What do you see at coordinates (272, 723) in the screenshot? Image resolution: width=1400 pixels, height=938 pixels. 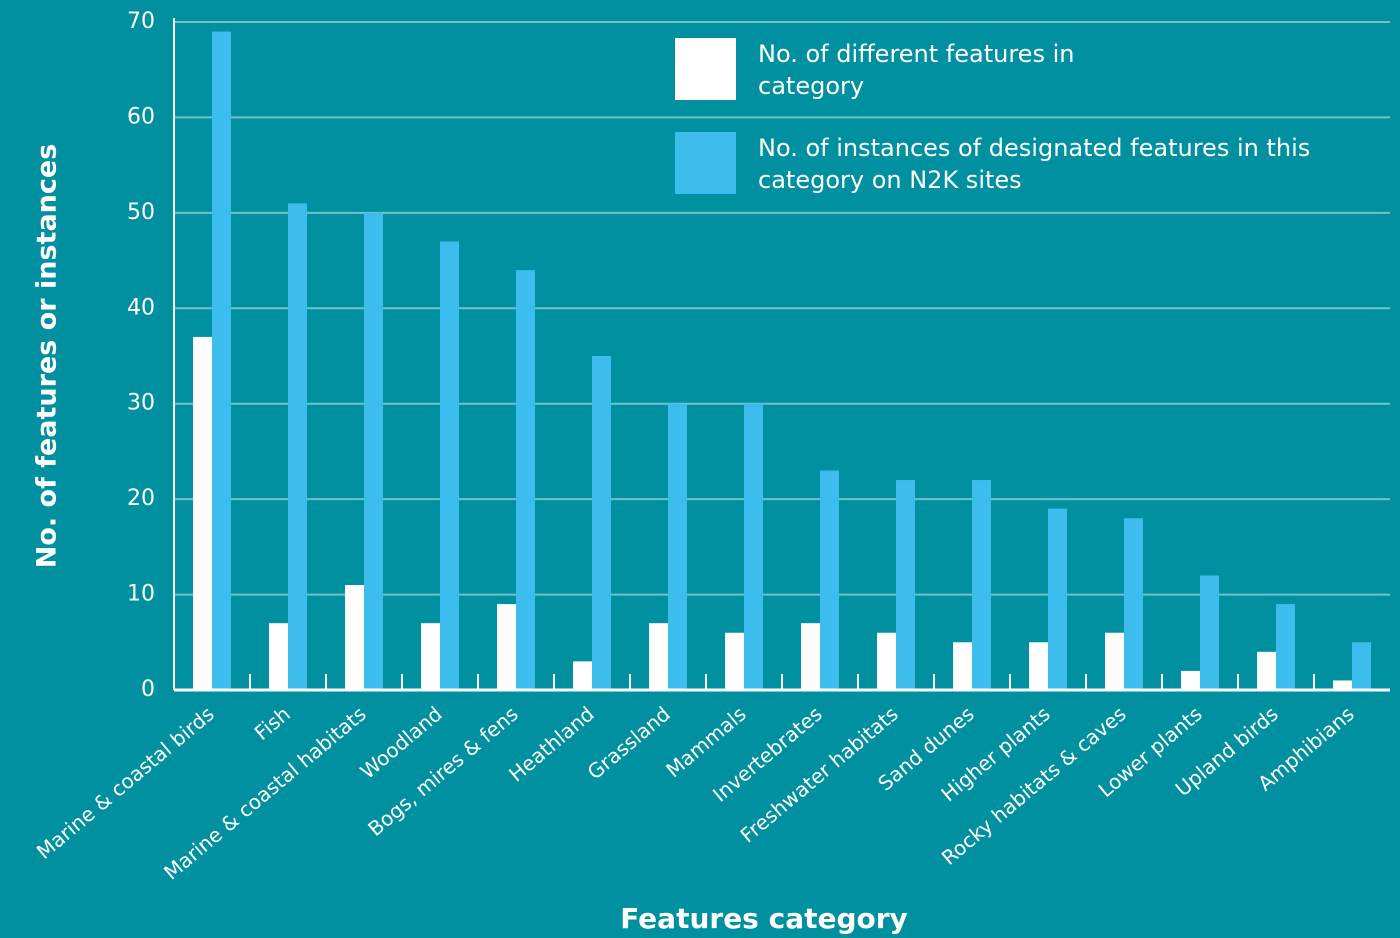 I see `x-tick-label: Fish` at bounding box center [272, 723].